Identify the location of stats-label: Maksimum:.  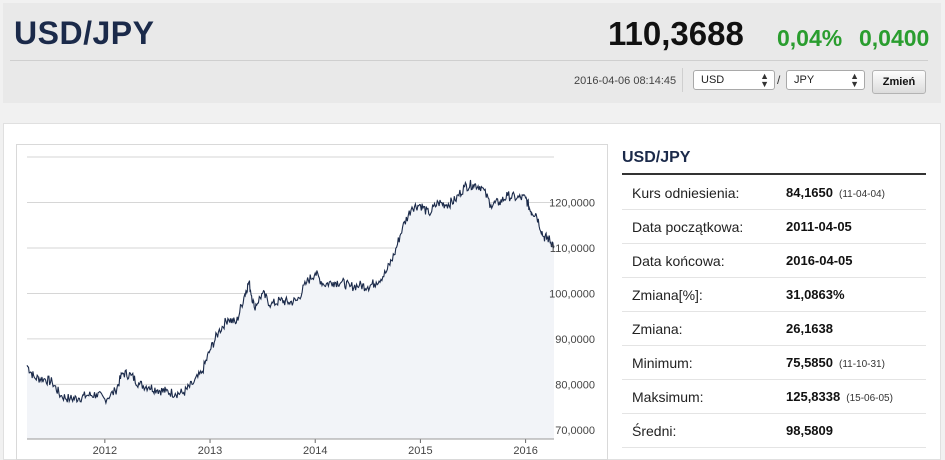
(668, 397).